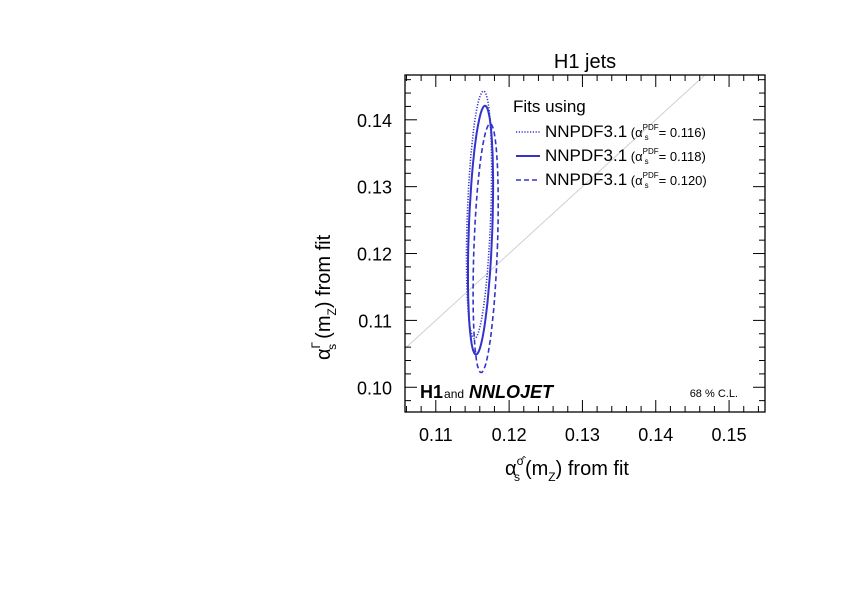  Describe the element at coordinates (324, 297) in the screenshot. I see `y-axis-label: αΓ s(mZ) from fit` at that location.